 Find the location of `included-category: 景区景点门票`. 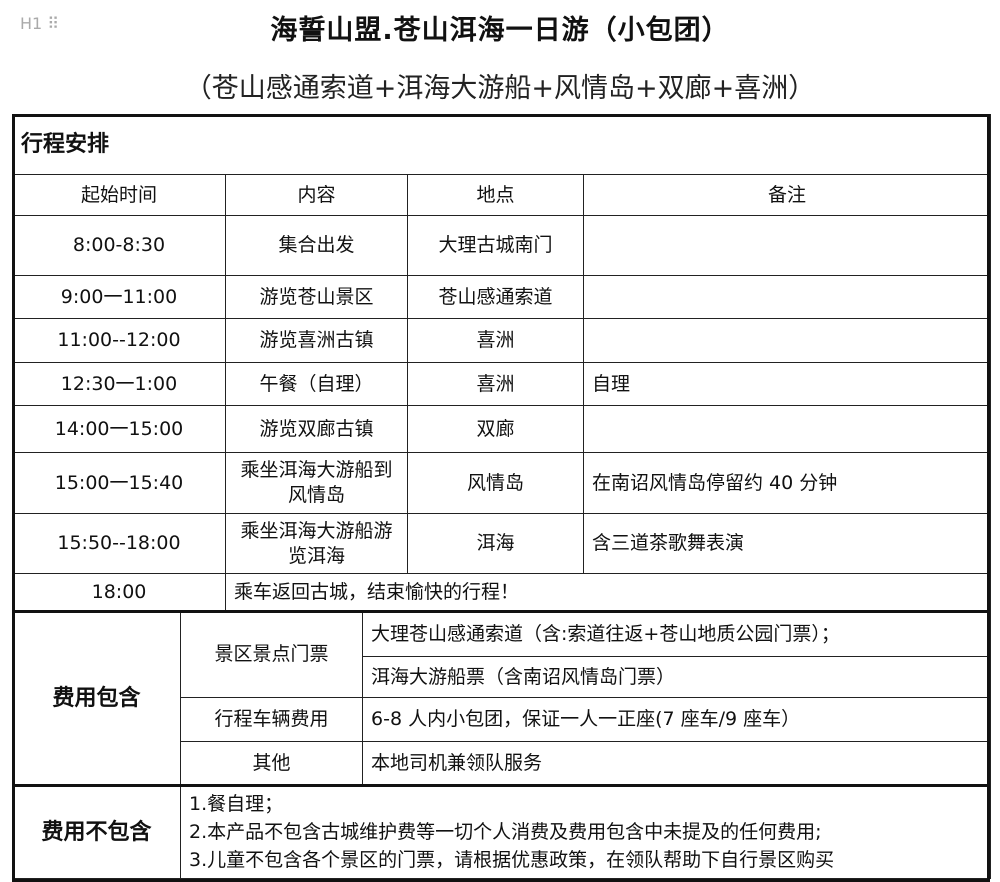

included-category: 景区景点门票 is located at coordinates (271, 654).